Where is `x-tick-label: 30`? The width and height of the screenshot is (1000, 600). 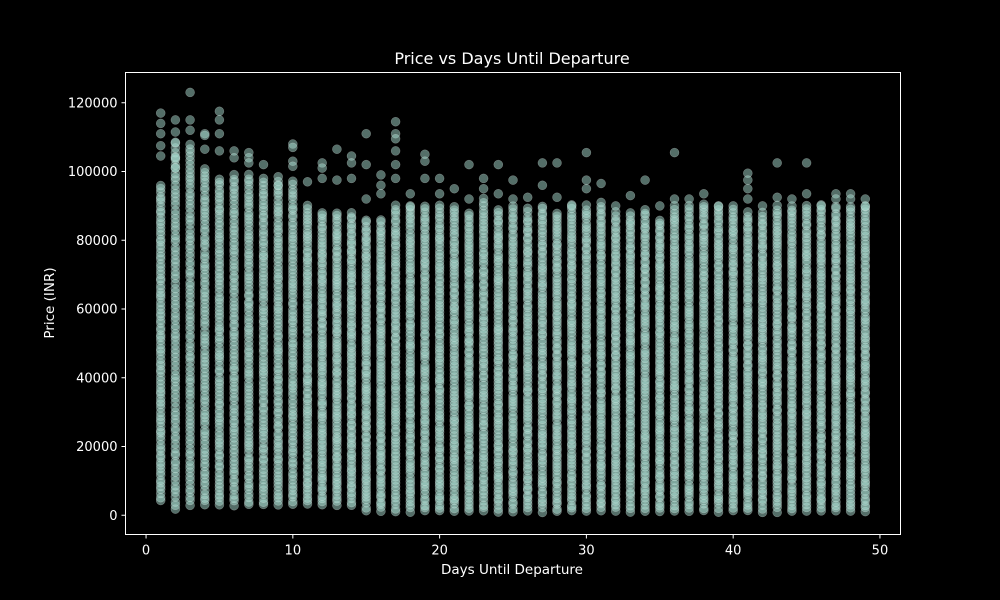 x-tick-label: 30 is located at coordinates (586, 551).